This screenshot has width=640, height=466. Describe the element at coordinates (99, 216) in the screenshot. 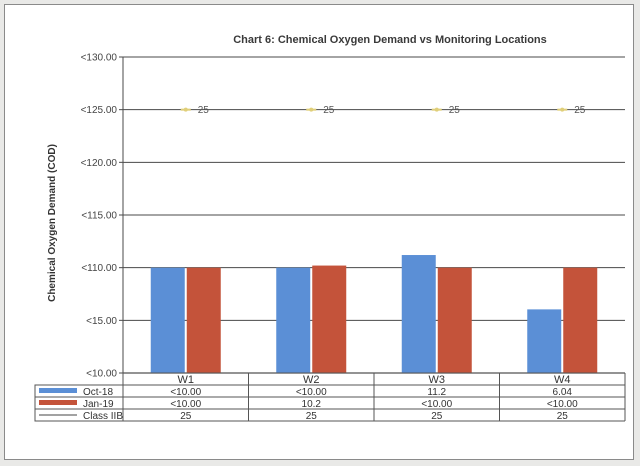

I see `y-tick-label: <115.00` at that location.